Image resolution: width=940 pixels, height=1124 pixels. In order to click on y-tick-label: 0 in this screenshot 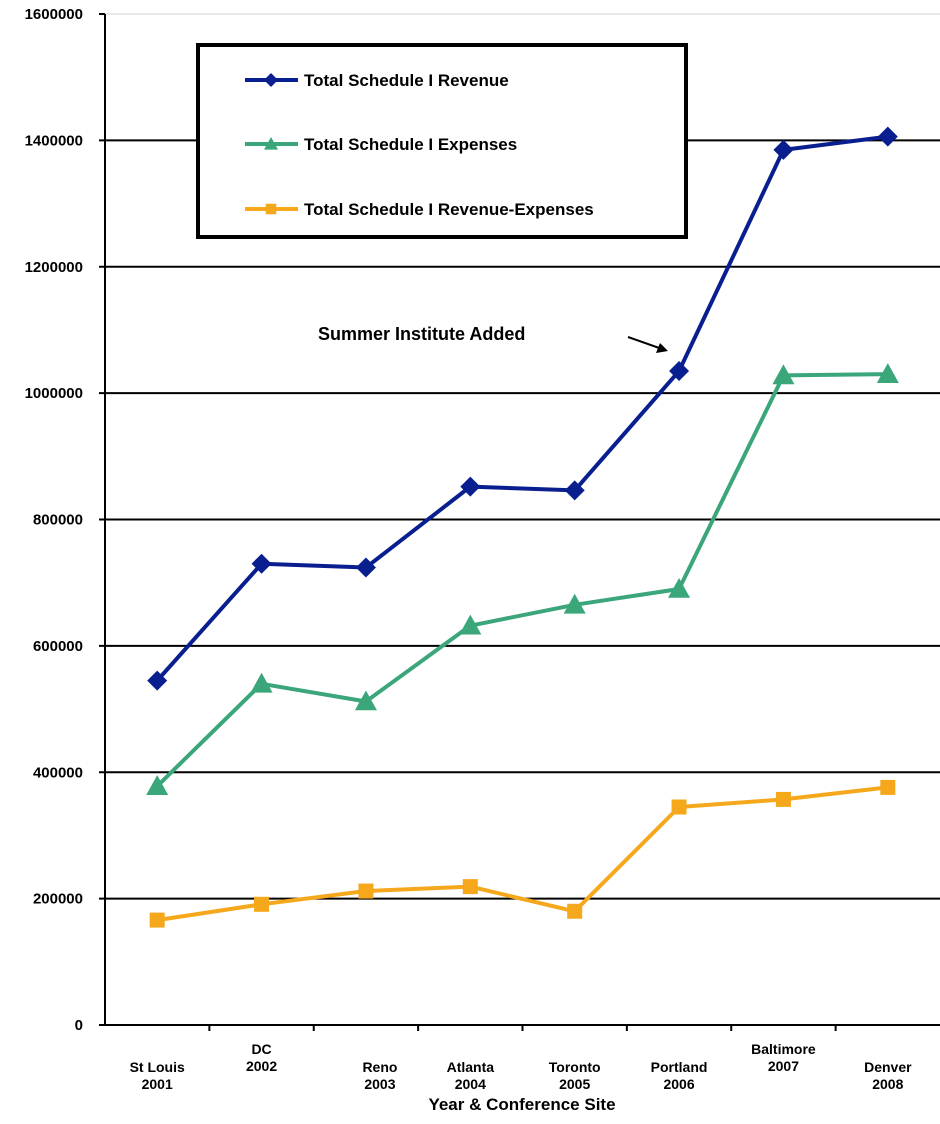, I will do `click(79, 1025)`.